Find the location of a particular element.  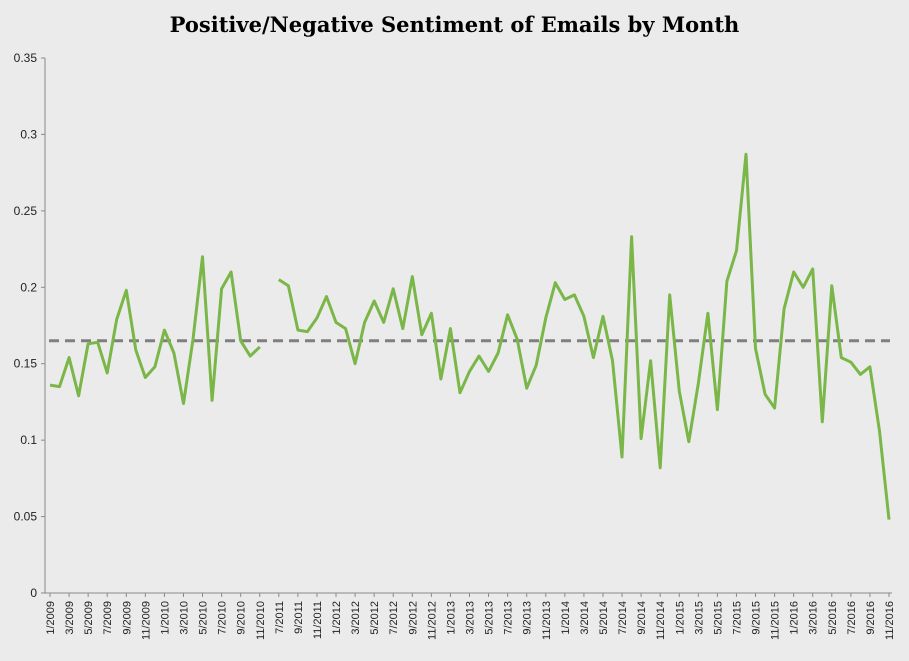

series-line is located at coordinates (155, 330).